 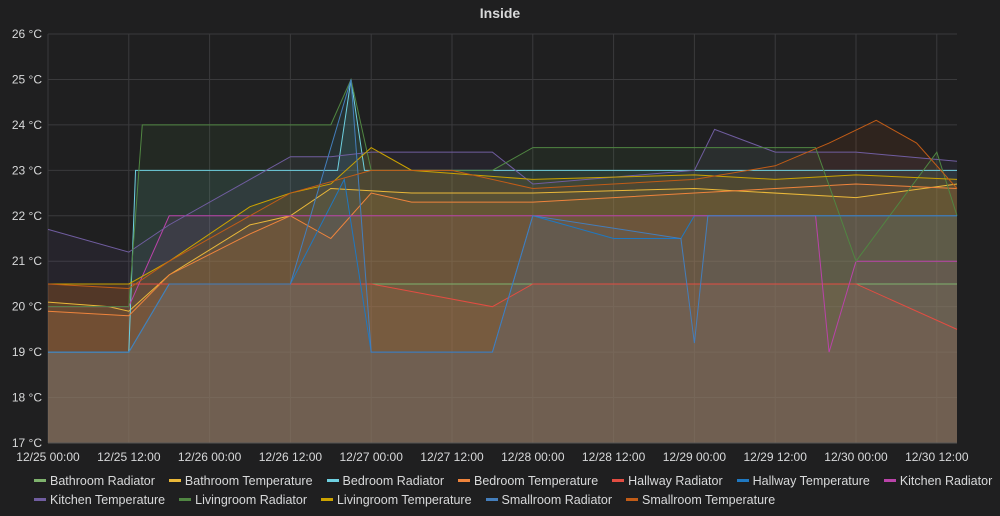 I want to click on legend-item: Kitchen Radiator, so click(x=936, y=481).